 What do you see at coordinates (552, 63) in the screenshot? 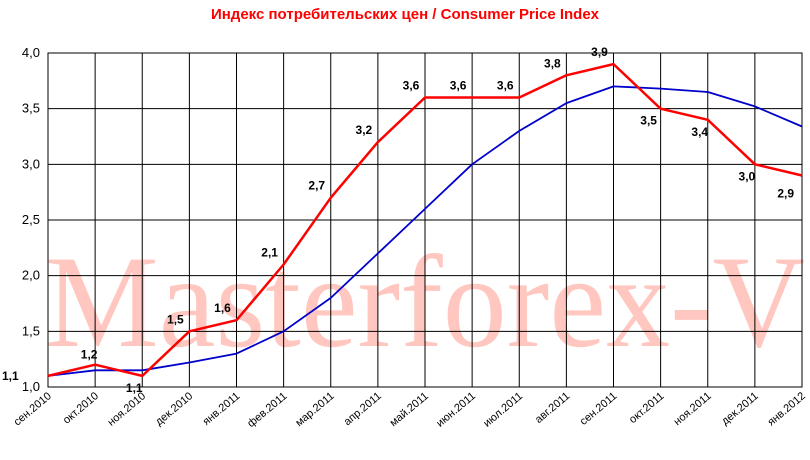
I see `data-label: 3,8` at bounding box center [552, 63].